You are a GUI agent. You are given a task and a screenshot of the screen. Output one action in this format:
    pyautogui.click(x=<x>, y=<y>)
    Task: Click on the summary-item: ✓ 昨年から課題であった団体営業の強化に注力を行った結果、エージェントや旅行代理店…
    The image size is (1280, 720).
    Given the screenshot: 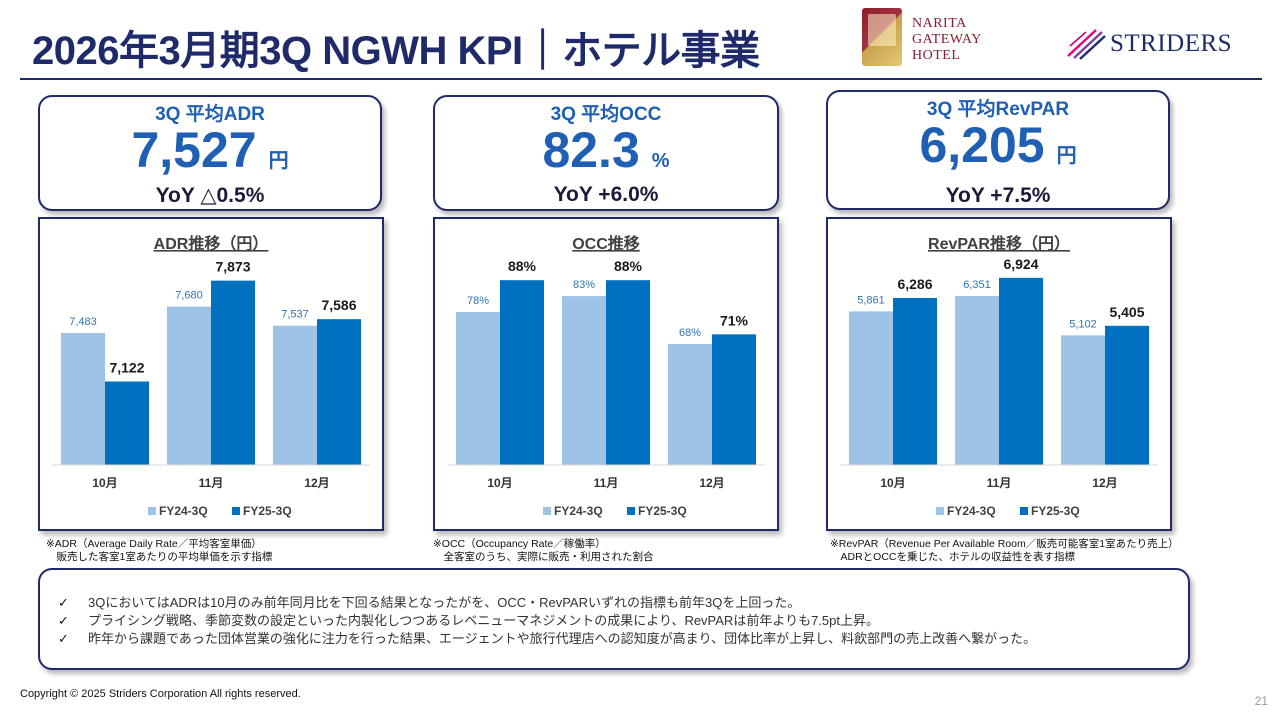 What is the action you would take?
    pyautogui.click(x=547, y=638)
    